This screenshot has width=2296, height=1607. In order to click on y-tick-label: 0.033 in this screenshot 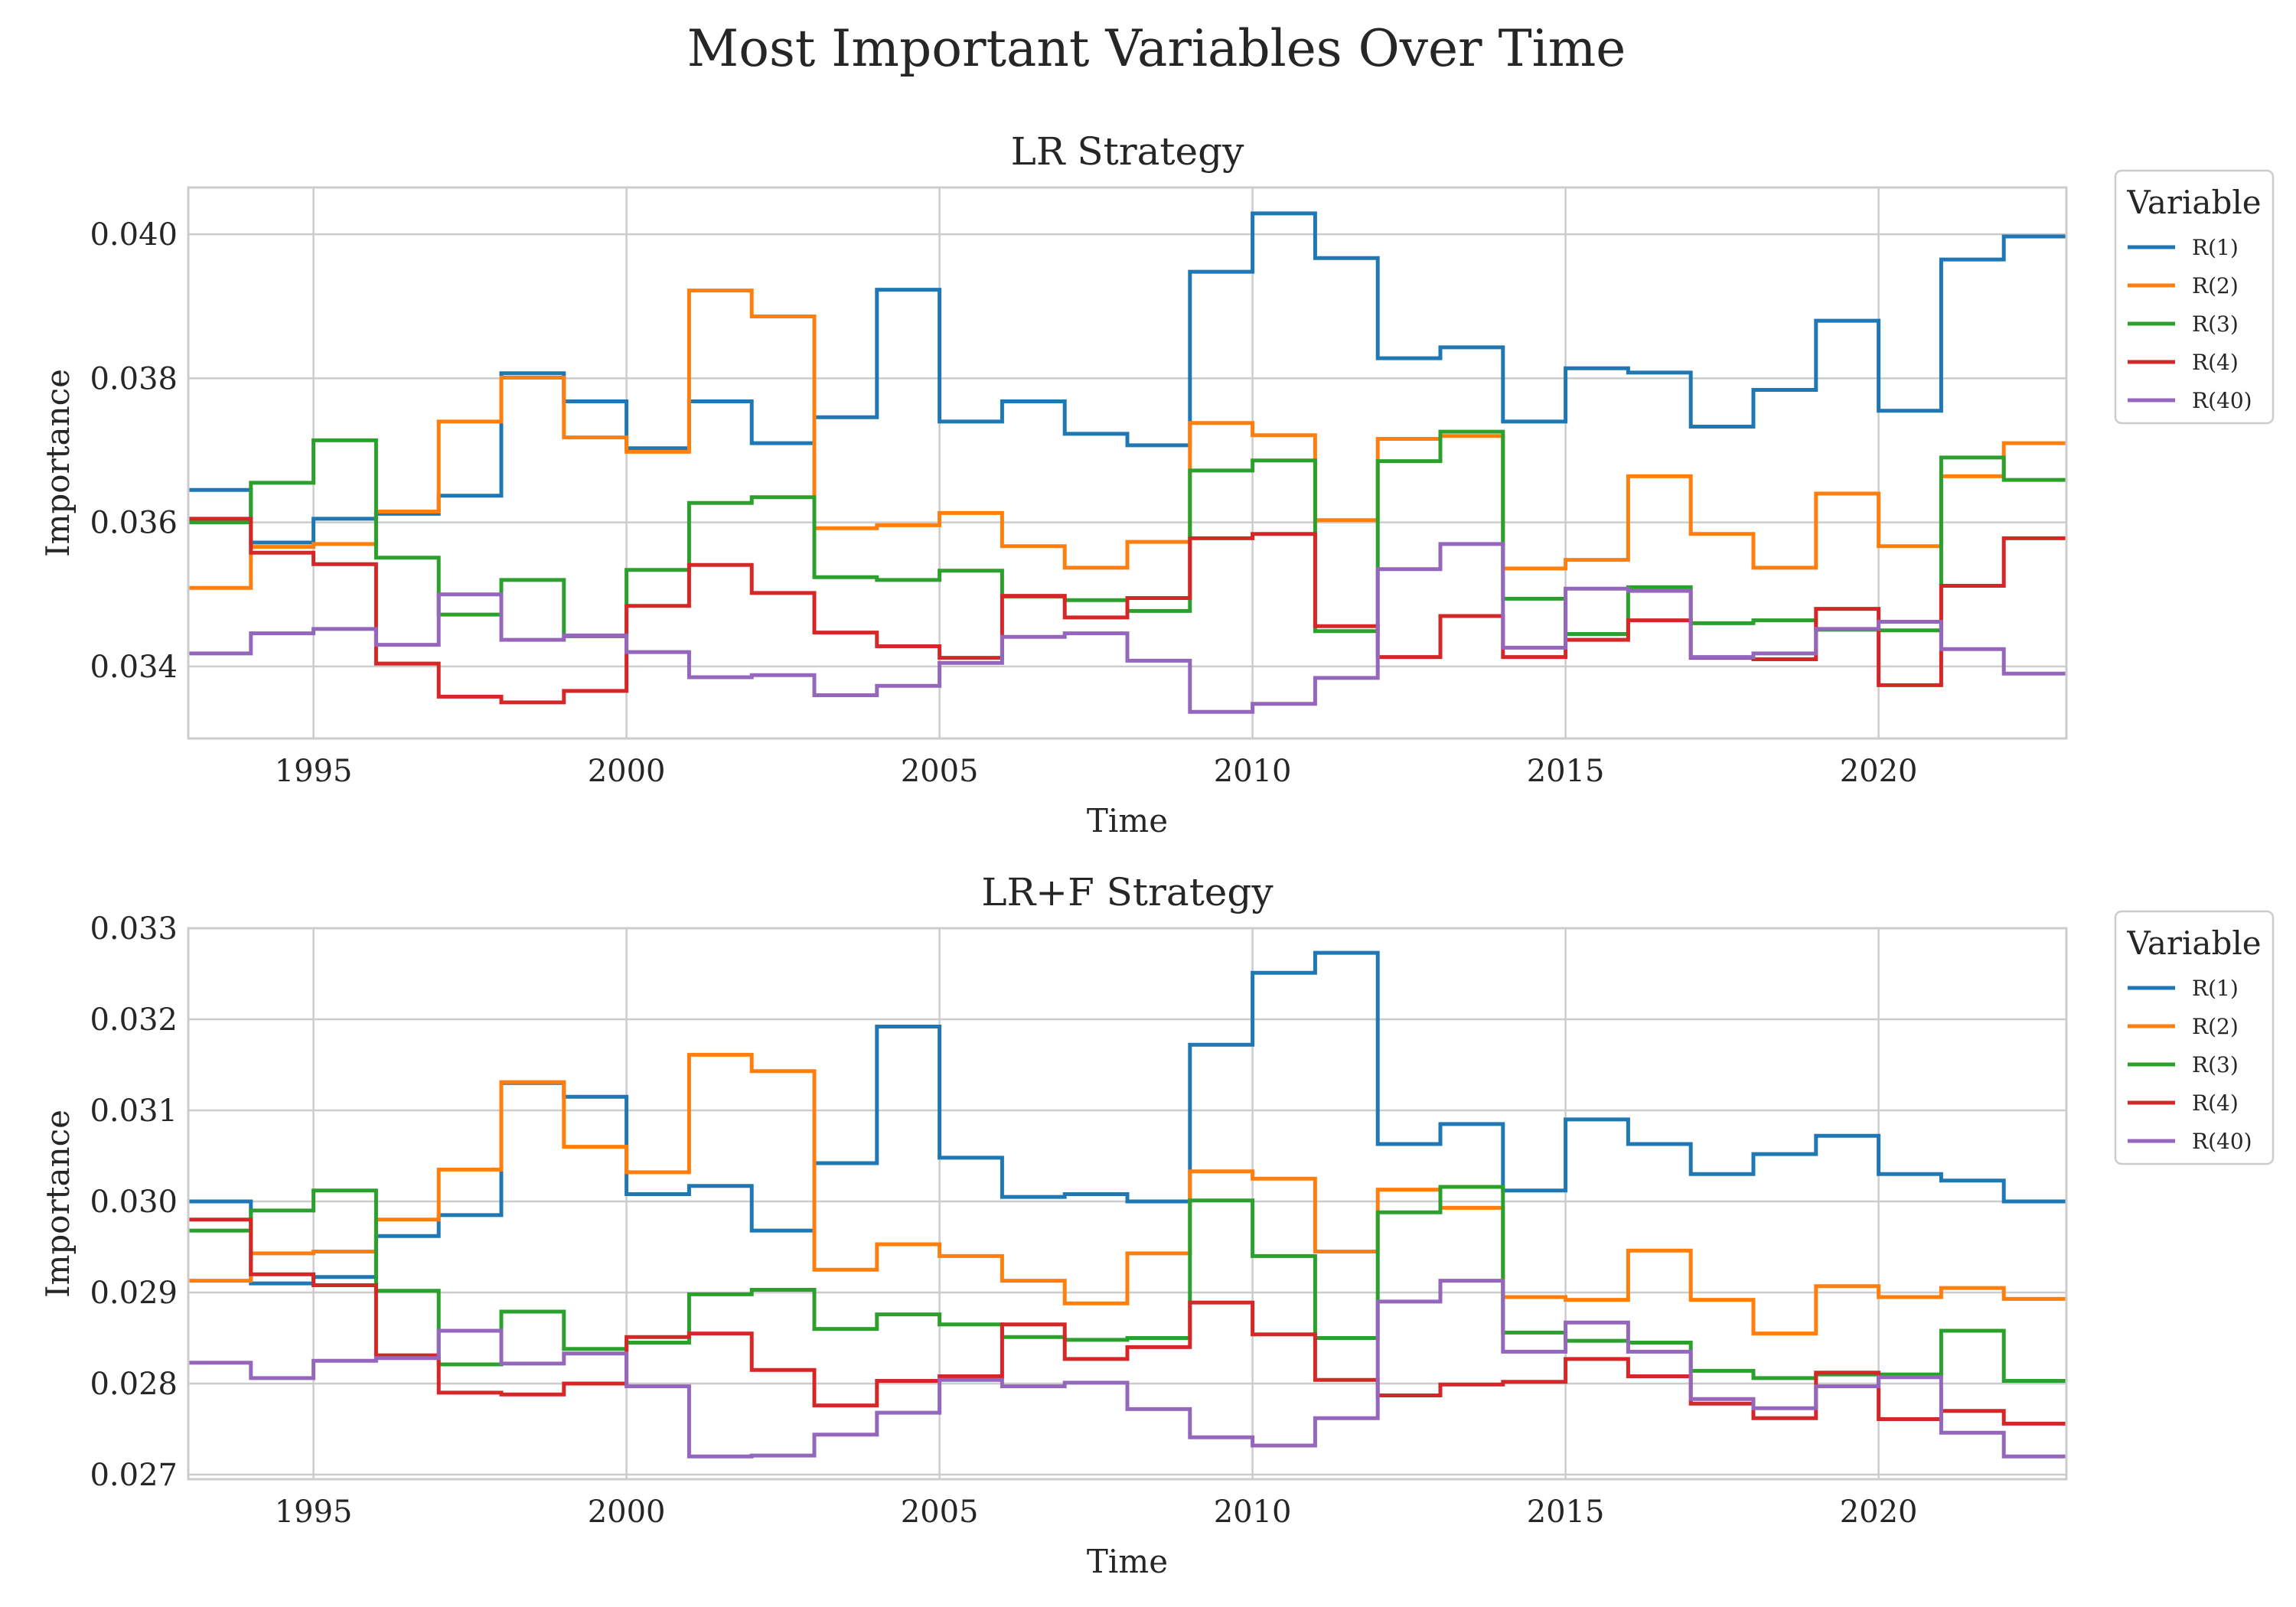, I will do `click(134, 929)`.